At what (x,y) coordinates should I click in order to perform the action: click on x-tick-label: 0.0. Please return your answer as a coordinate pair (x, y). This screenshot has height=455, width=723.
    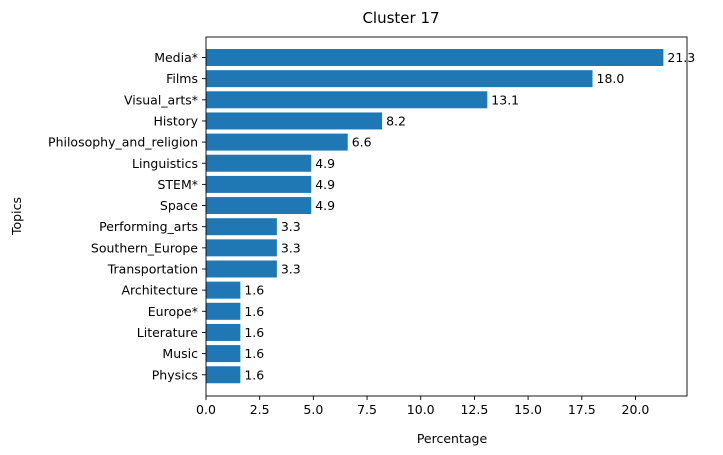
    Looking at the image, I should click on (206, 409).